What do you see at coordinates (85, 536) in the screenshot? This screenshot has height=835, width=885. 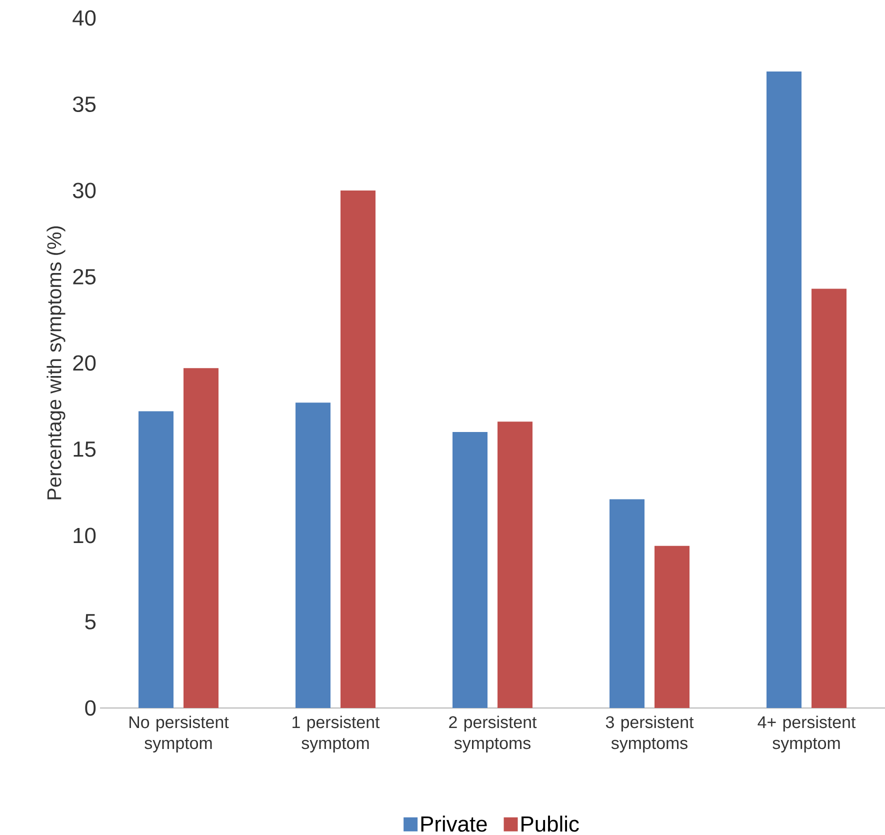 I see `y-tick-label: 10` at bounding box center [85, 536].